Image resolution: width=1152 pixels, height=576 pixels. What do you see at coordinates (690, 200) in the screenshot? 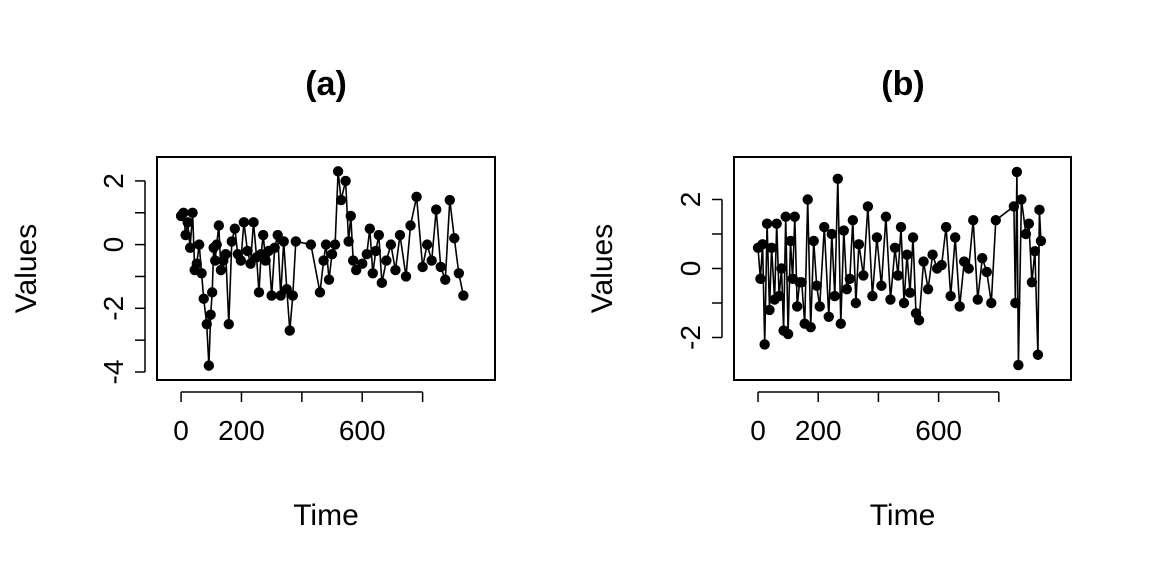
I see `y-tick-label: 2` at bounding box center [690, 200].